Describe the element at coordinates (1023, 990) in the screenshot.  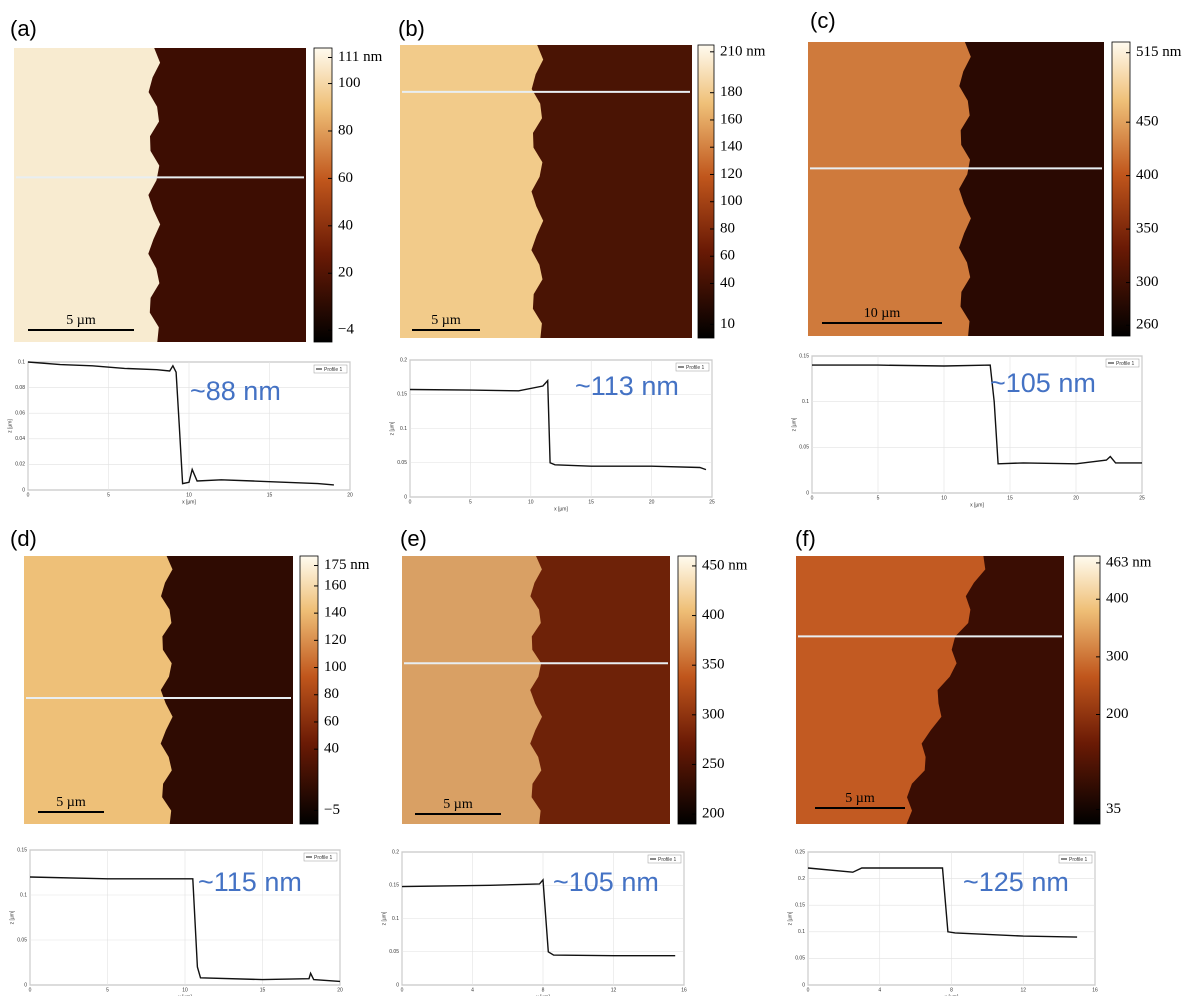
I see `x-tick-label: 12` at that location.